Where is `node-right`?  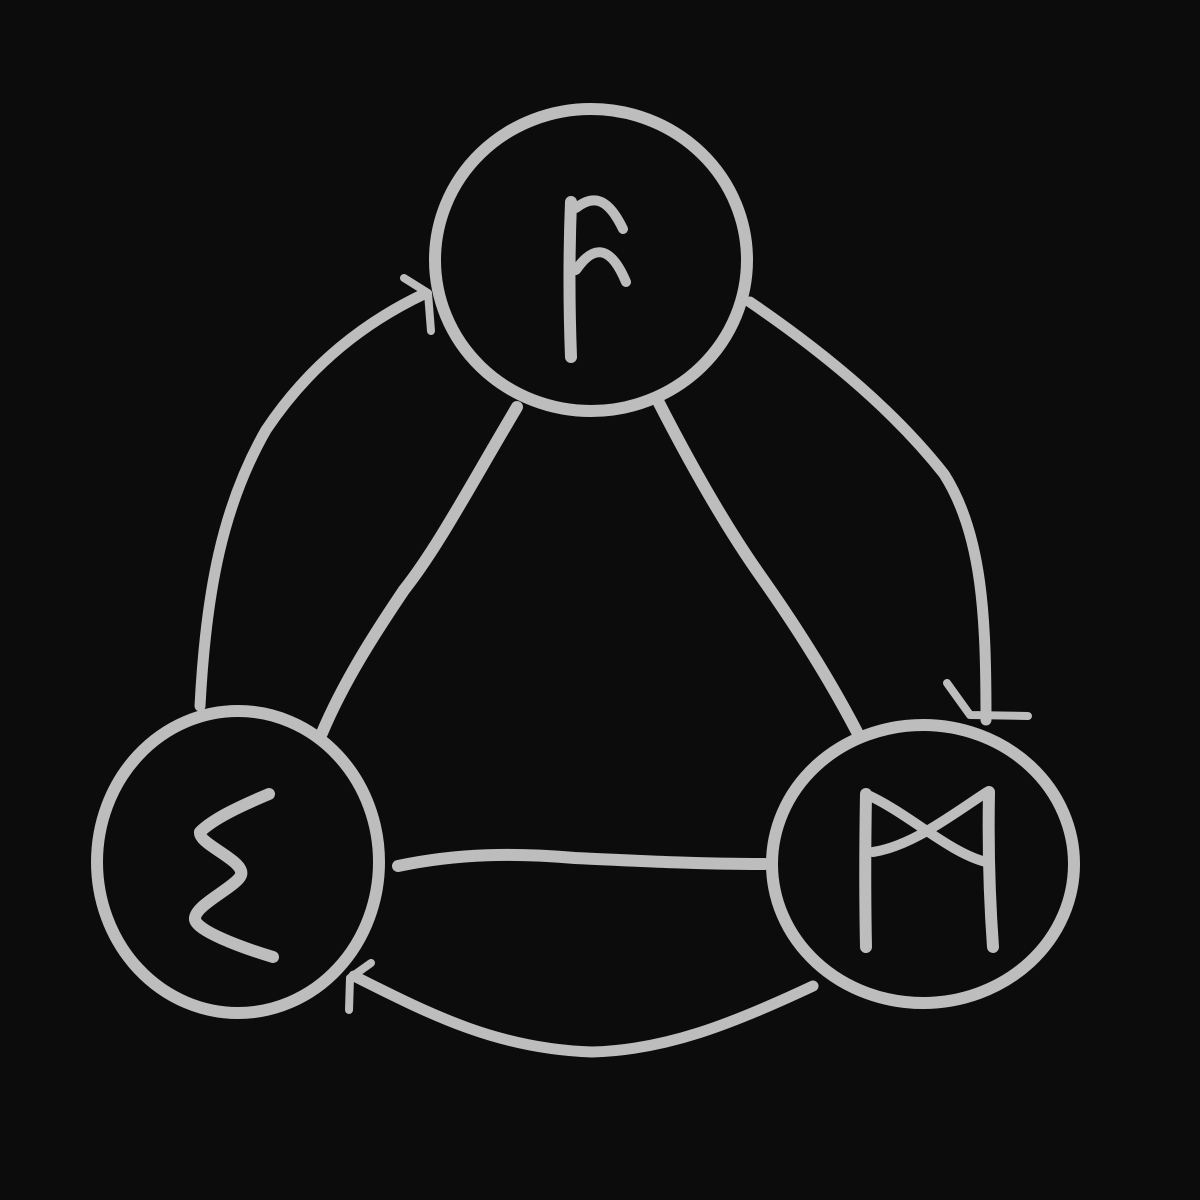
node-right is located at coordinates (923, 864).